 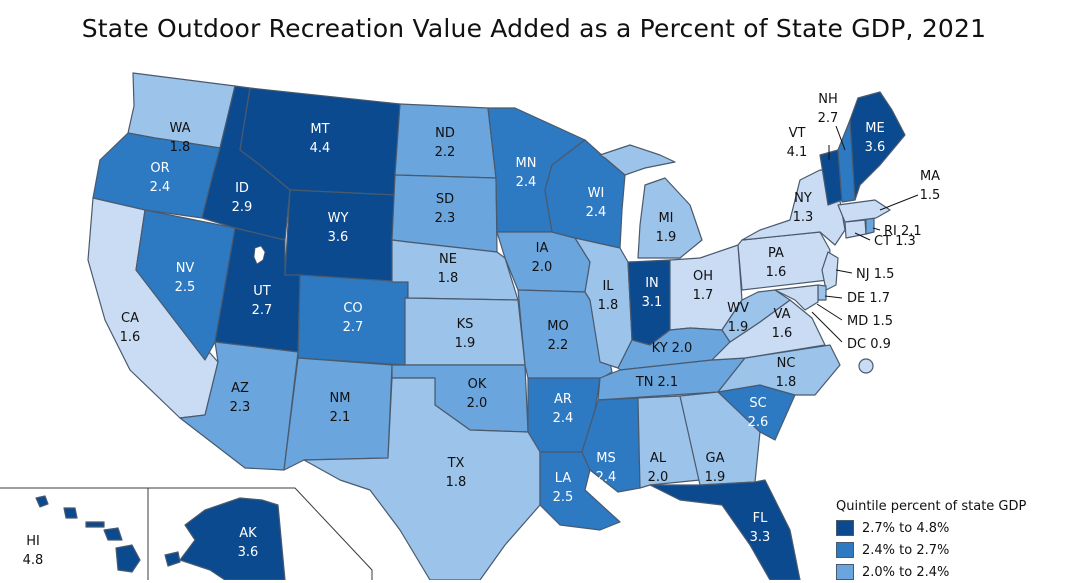 I want to click on label-wa: WA 1.8, so click(x=179, y=138).